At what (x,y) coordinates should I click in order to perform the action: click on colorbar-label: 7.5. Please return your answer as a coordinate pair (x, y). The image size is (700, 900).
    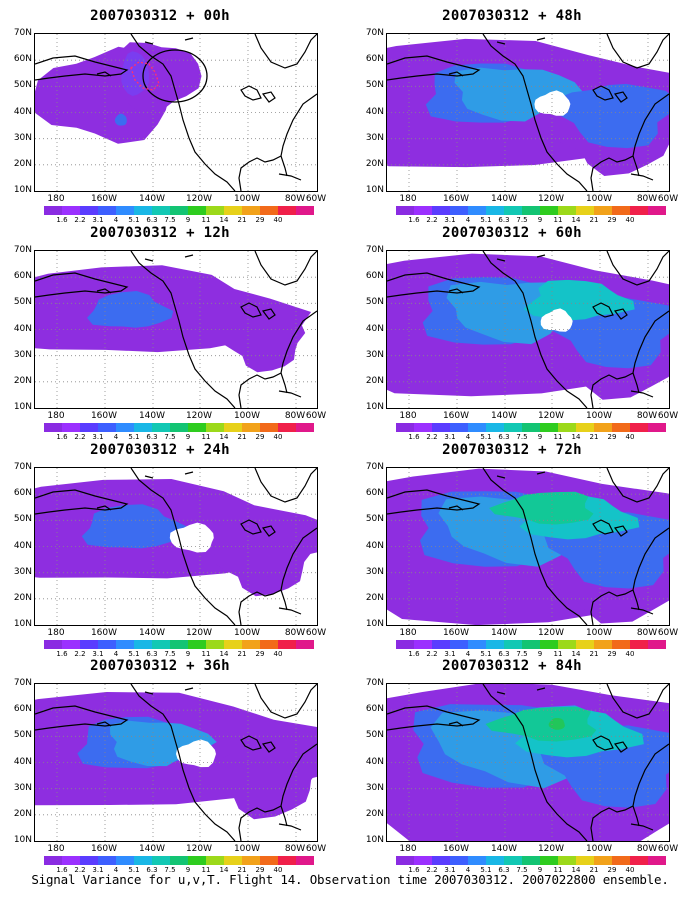
    Looking at the image, I should click on (522, 654).